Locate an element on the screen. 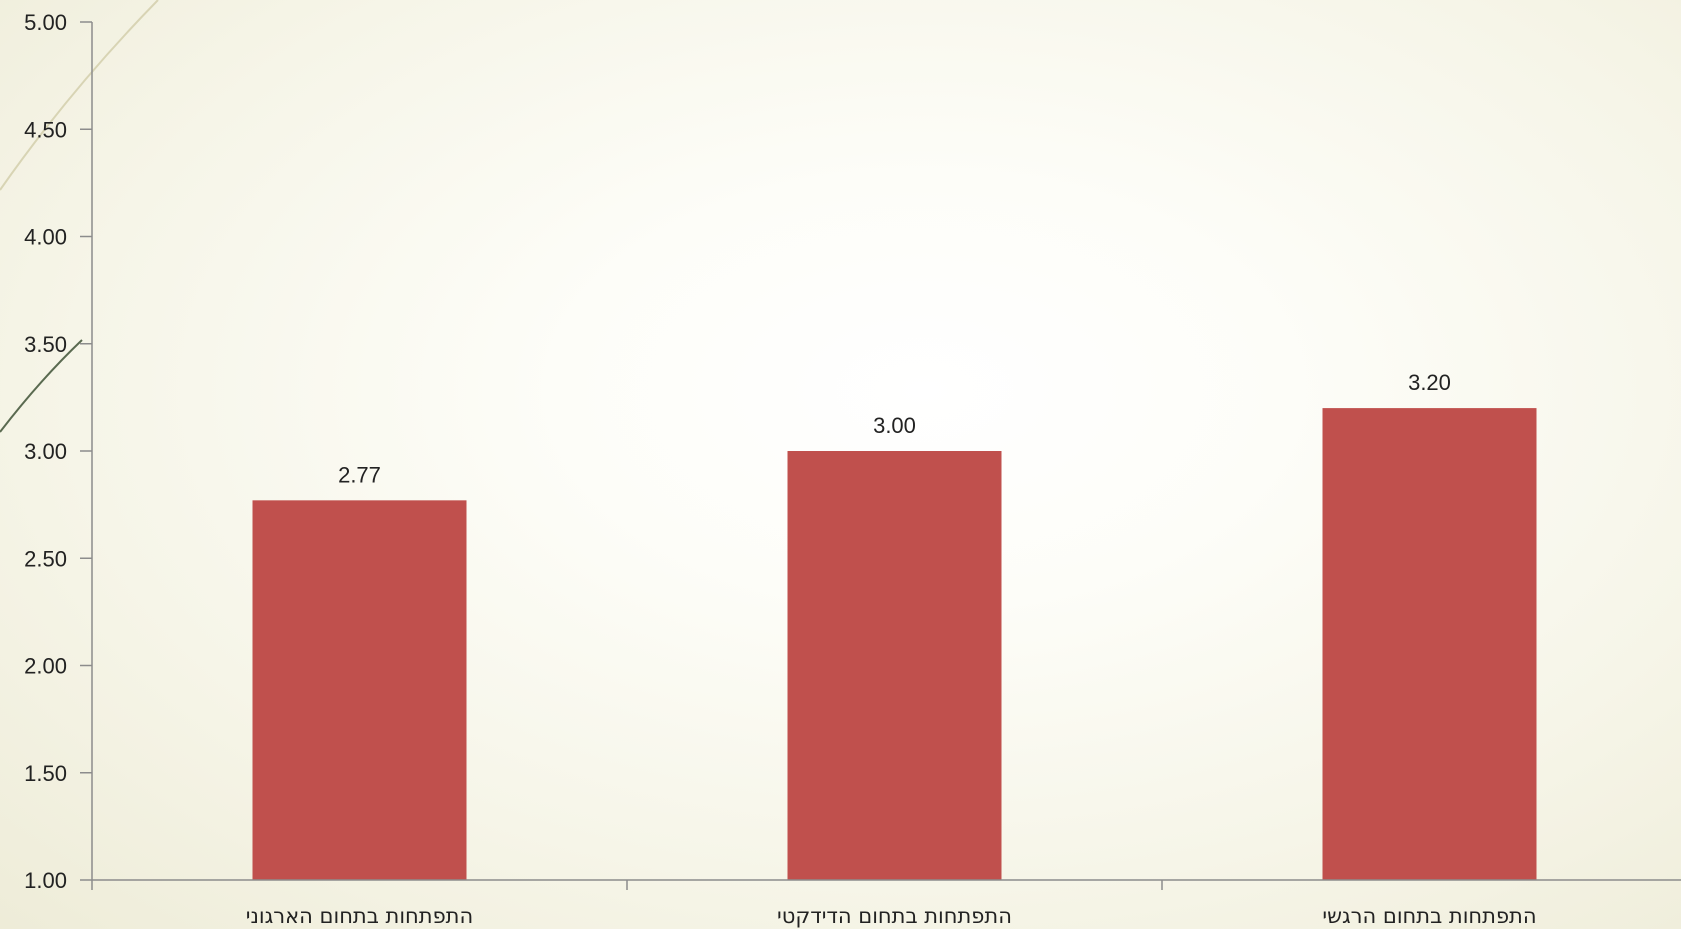 The width and height of the screenshot is (1681, 929). bar-value-label: 2.77 is located at coordinates (359, 474).